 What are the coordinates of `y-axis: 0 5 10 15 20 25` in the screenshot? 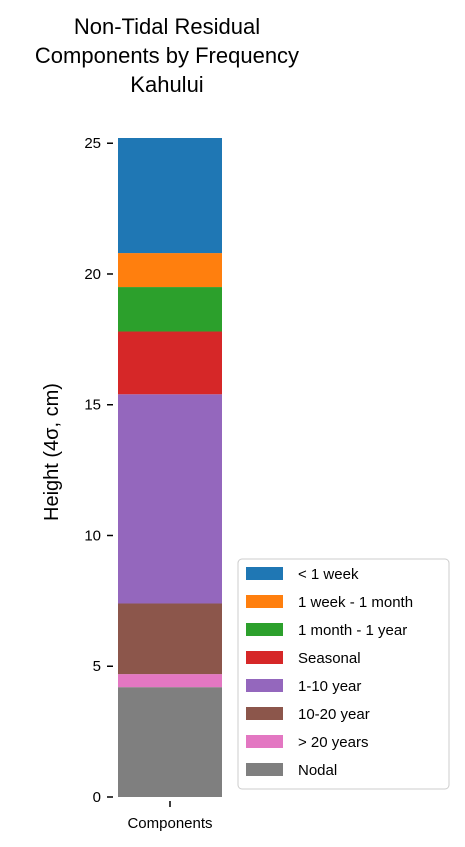 It's located at (98, 470).